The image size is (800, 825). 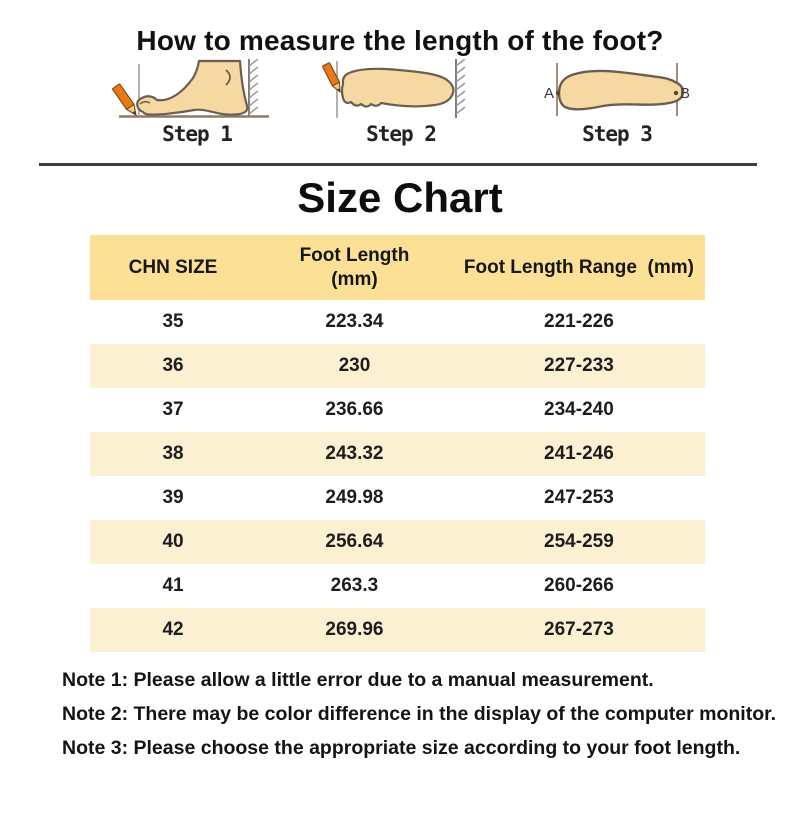 I want to click on foot-top-illustration, so click(x=394, y=88).